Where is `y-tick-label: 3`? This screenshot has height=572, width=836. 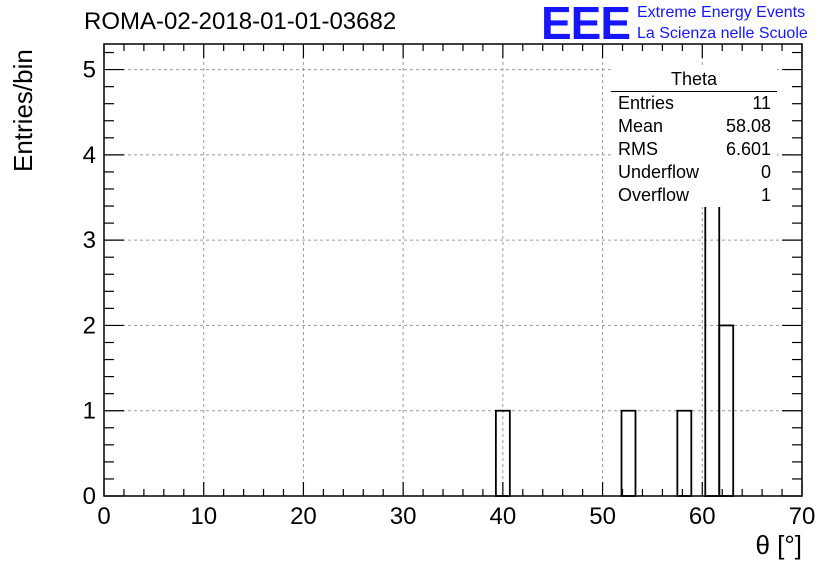
y-tick-label: 3 is located at coordinates (89, 240).